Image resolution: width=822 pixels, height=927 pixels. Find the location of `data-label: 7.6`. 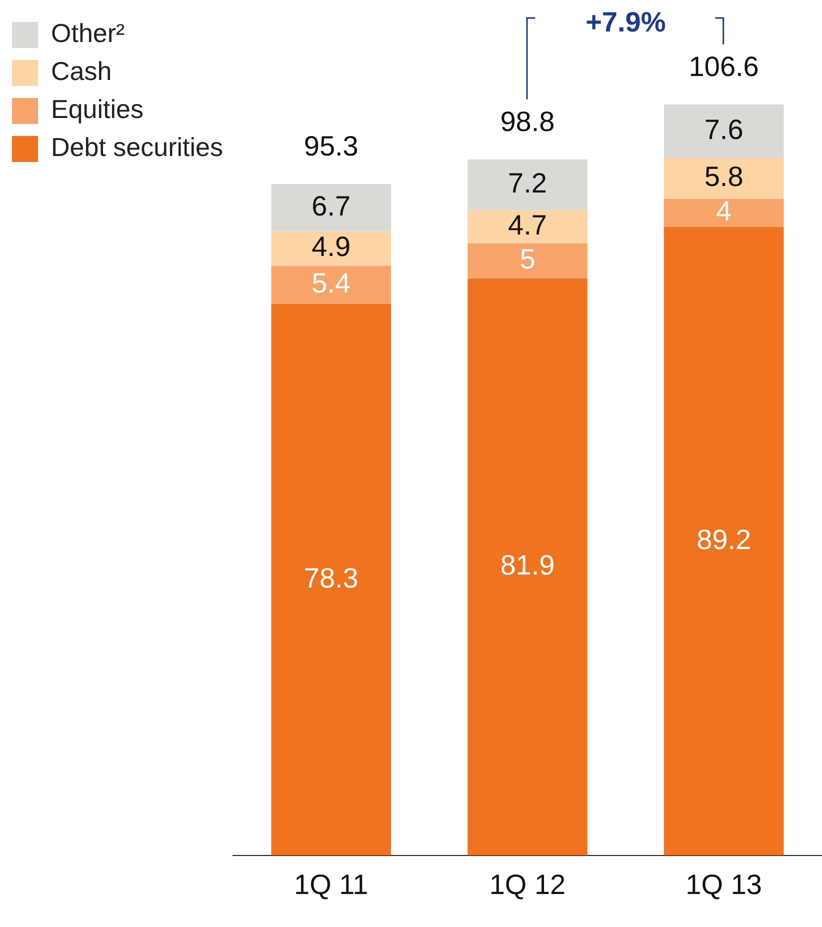

data-label: 7.6 is located at coordinates (724, 129).